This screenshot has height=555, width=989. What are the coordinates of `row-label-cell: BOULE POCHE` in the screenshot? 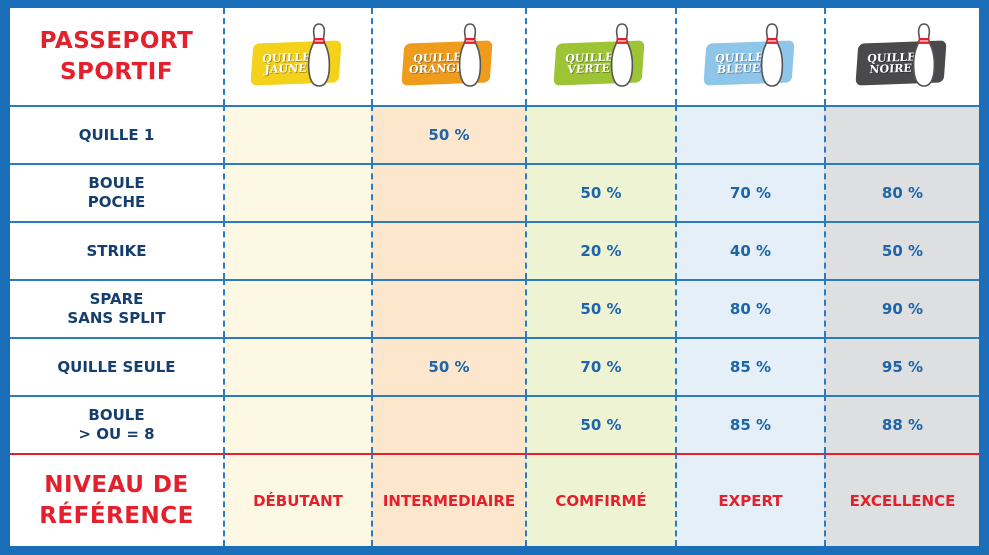 It's located at (116, 192).